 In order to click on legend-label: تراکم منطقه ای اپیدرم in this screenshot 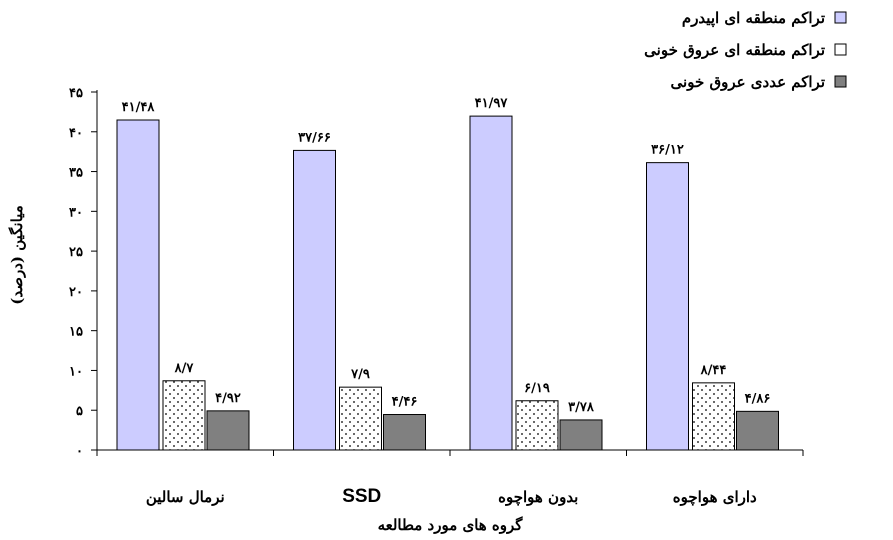, I will do `click(753, 18)`.